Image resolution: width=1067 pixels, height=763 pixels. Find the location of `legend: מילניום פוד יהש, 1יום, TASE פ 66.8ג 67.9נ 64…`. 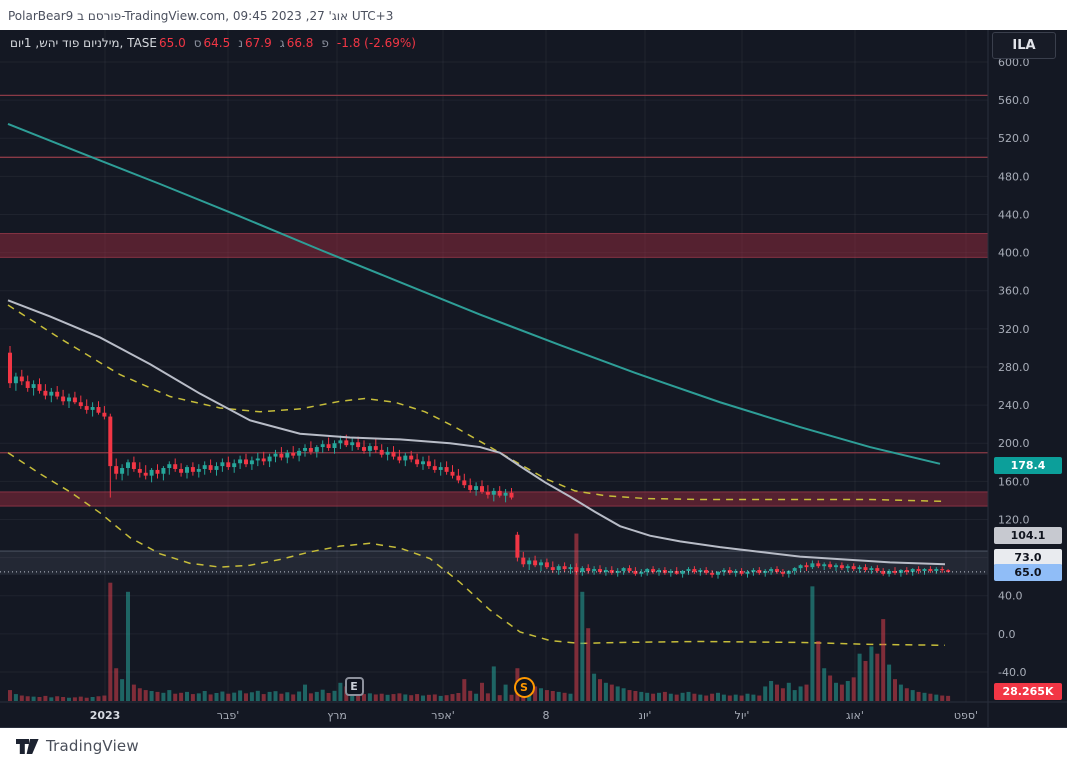

legend: מילניום פוד יהש, 1יום, TASE פ 66.8ג 67.9נ 64… is located at coordinates (213, 43).